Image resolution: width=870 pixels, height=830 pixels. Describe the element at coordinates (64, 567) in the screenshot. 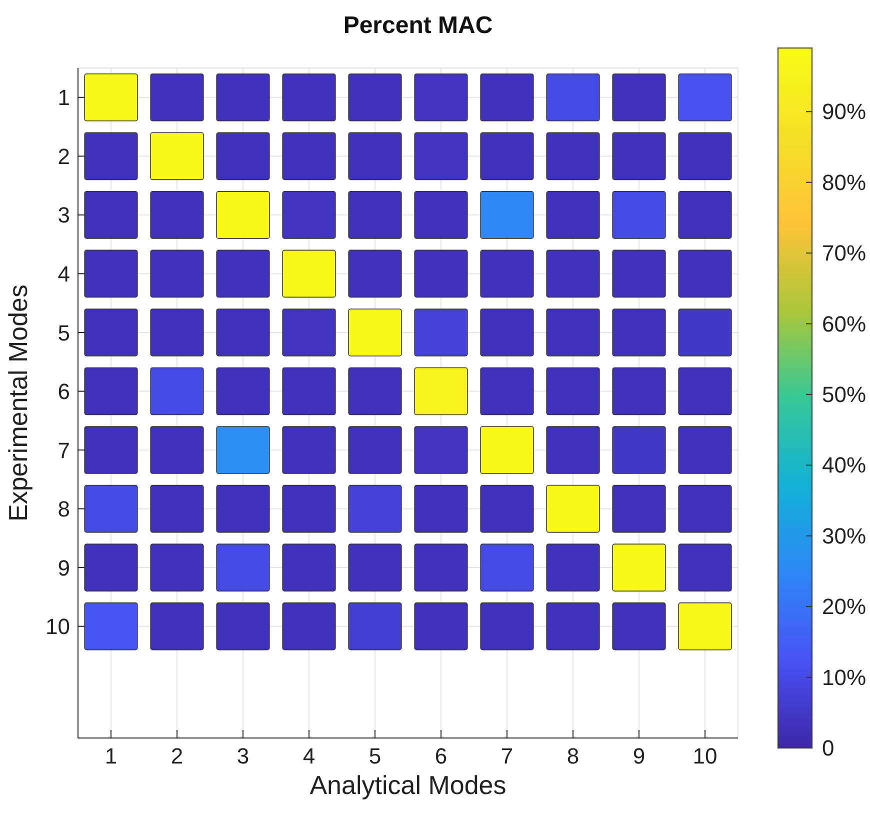

I see `y-tick-label: 9` at that location.